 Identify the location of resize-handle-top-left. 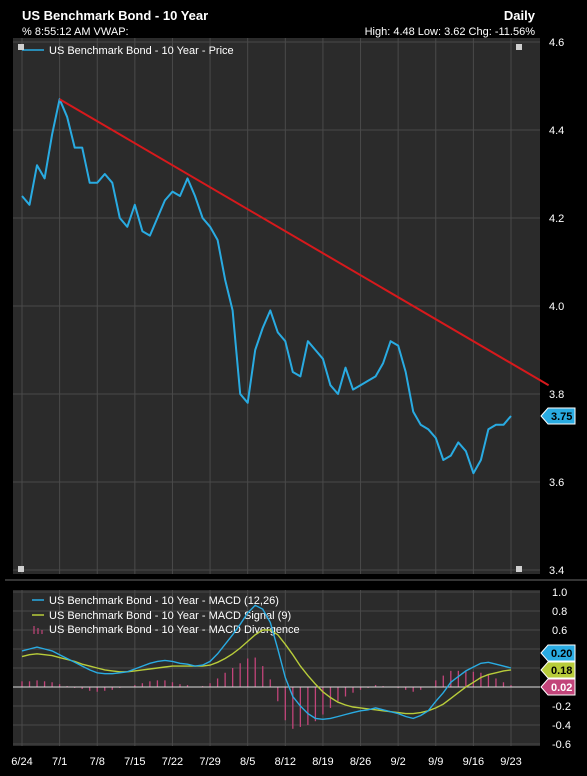
(21, 47).